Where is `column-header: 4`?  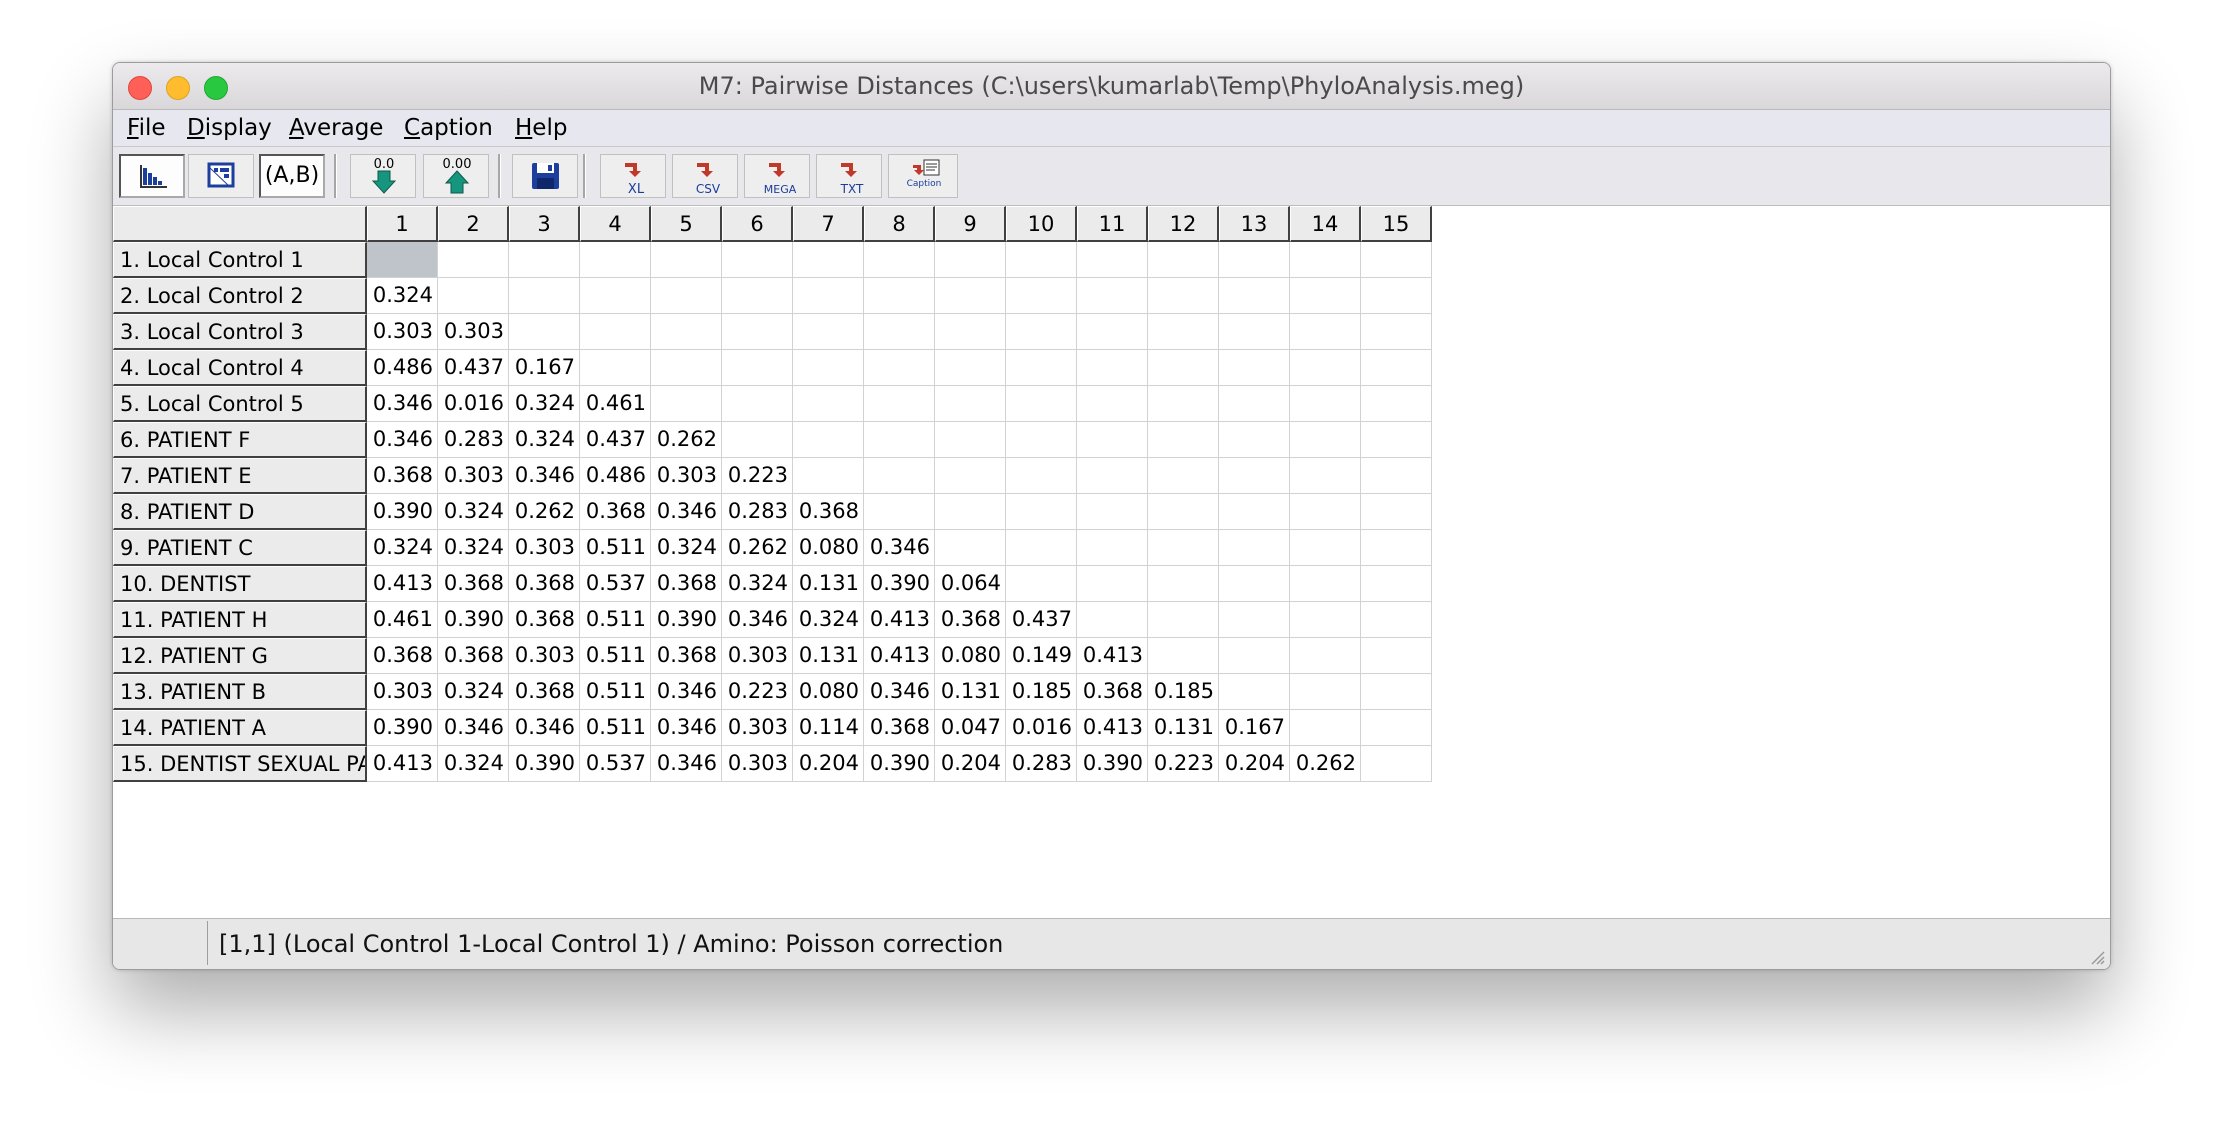
column-header: 4 is located at coordinates (615, 224).